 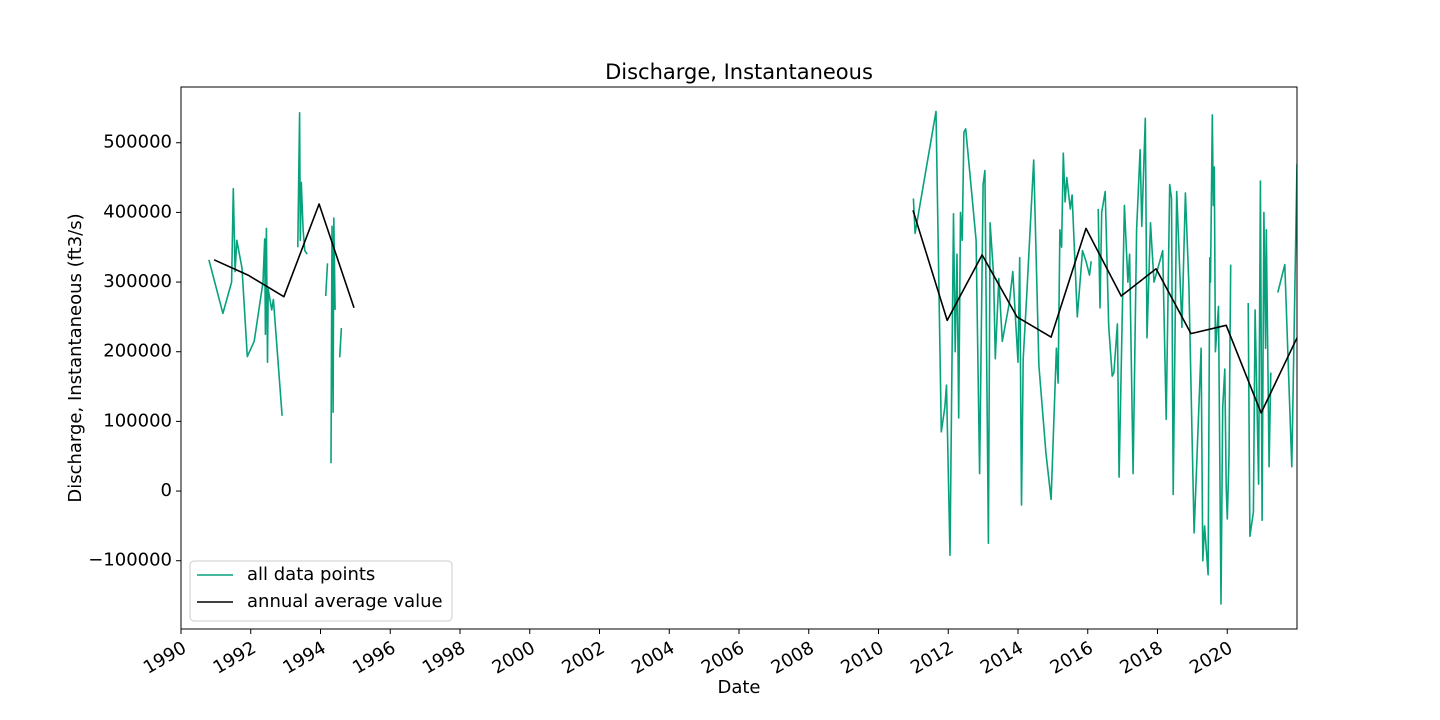 I want to click on y-tick-label: 100000, so click(x=137, y=420).